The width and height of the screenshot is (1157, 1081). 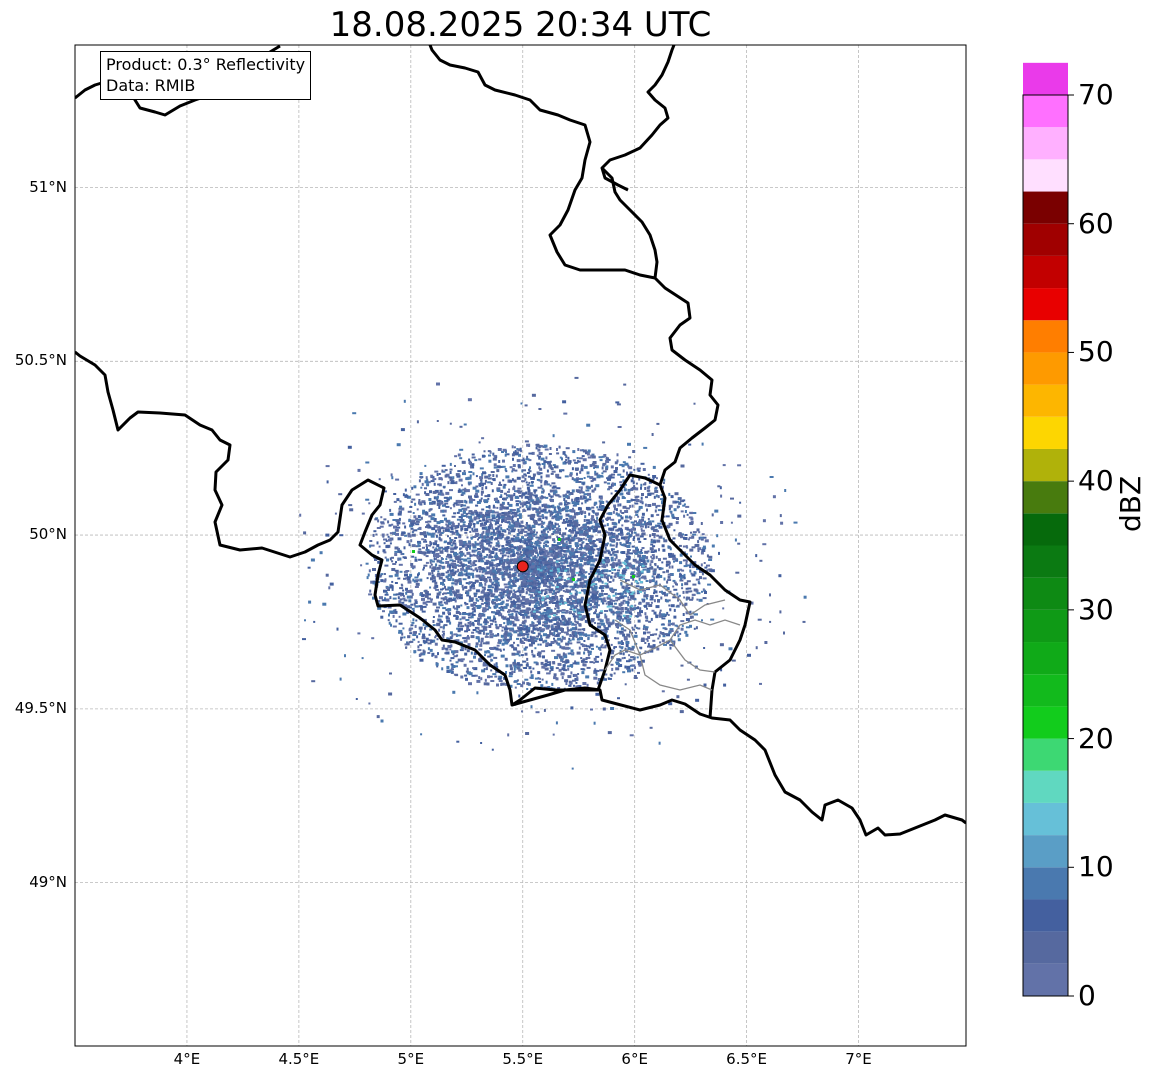 I want to click on colorbar-outline, so click(x=1045, y=545).